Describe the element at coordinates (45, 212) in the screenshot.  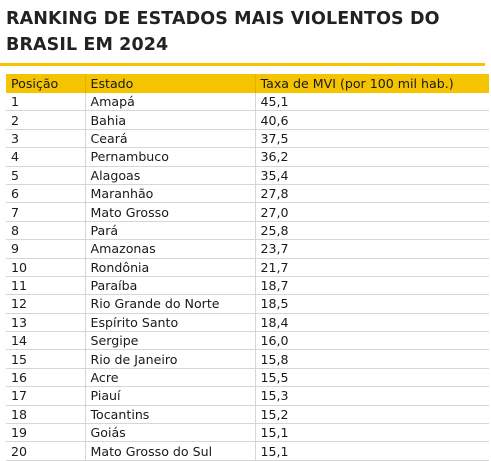
I see `cell-posicao: 7` at that location.